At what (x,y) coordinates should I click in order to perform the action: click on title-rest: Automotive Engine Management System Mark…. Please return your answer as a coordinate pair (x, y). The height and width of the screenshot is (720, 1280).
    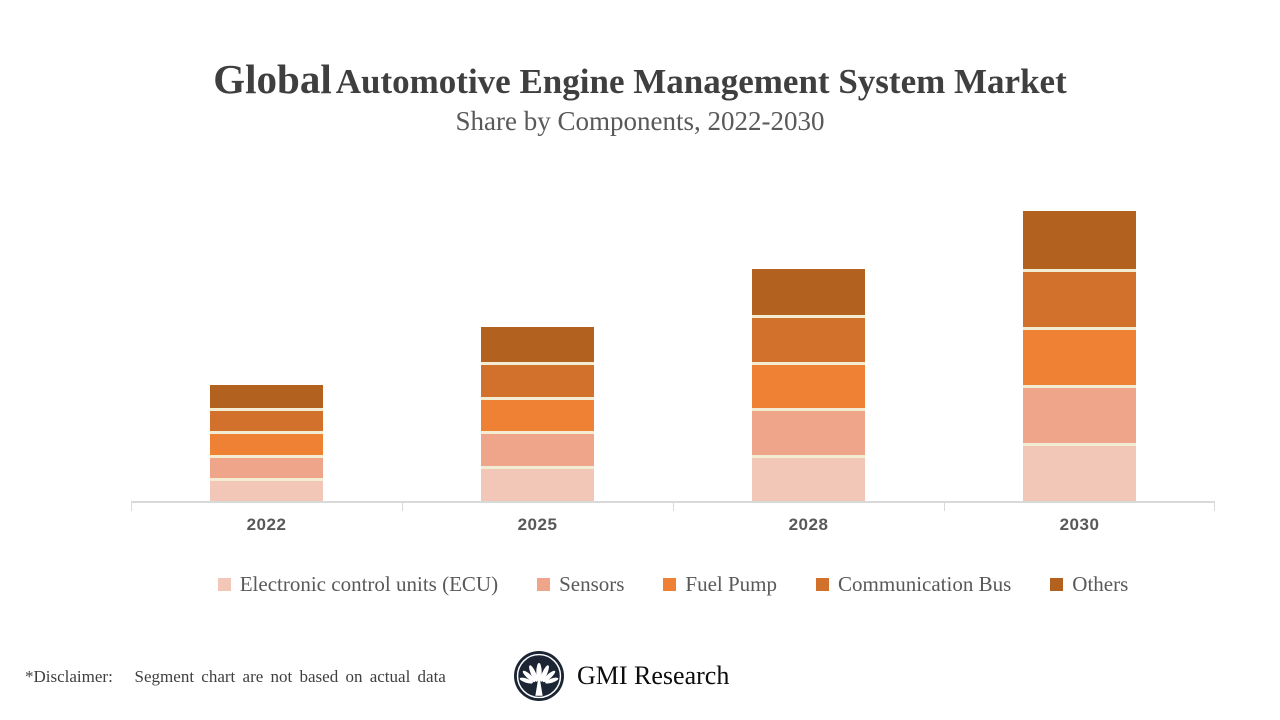
    Looking at the image, I should click on (701, 81).